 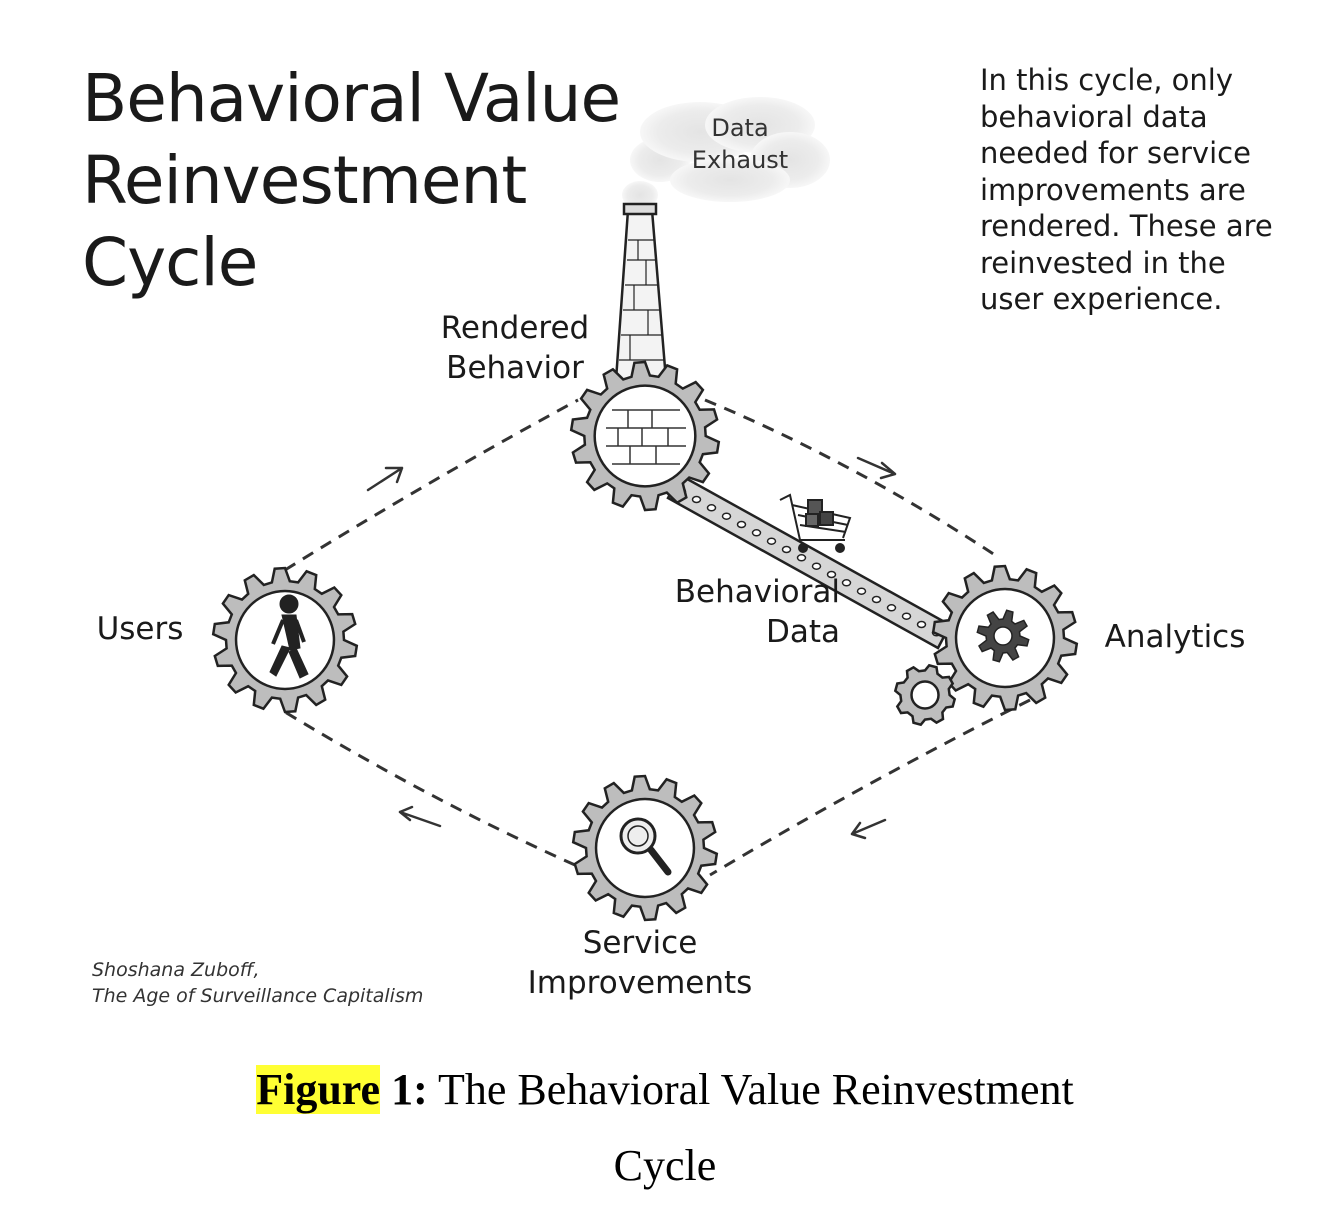 What do you see at coordinates (641, 292) in the screenshot?
I see `smokestack-icon` at bounding box center [641, 292].